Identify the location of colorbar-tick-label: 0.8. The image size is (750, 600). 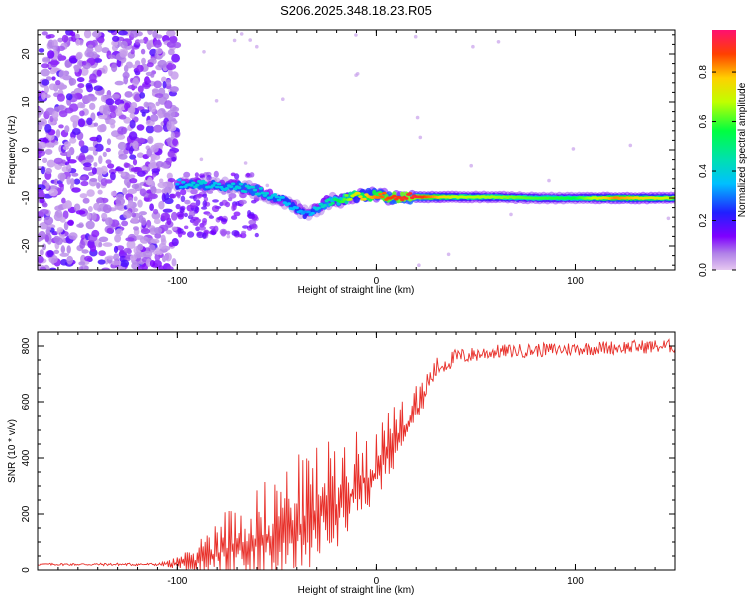
(703, 72).